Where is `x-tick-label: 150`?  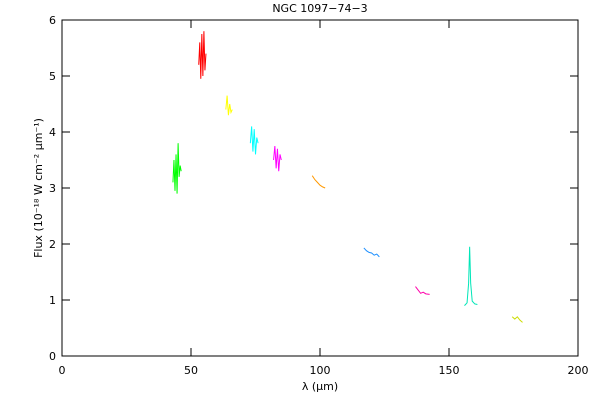
x-tick-label: 150 is located at coordinates (449, 370).